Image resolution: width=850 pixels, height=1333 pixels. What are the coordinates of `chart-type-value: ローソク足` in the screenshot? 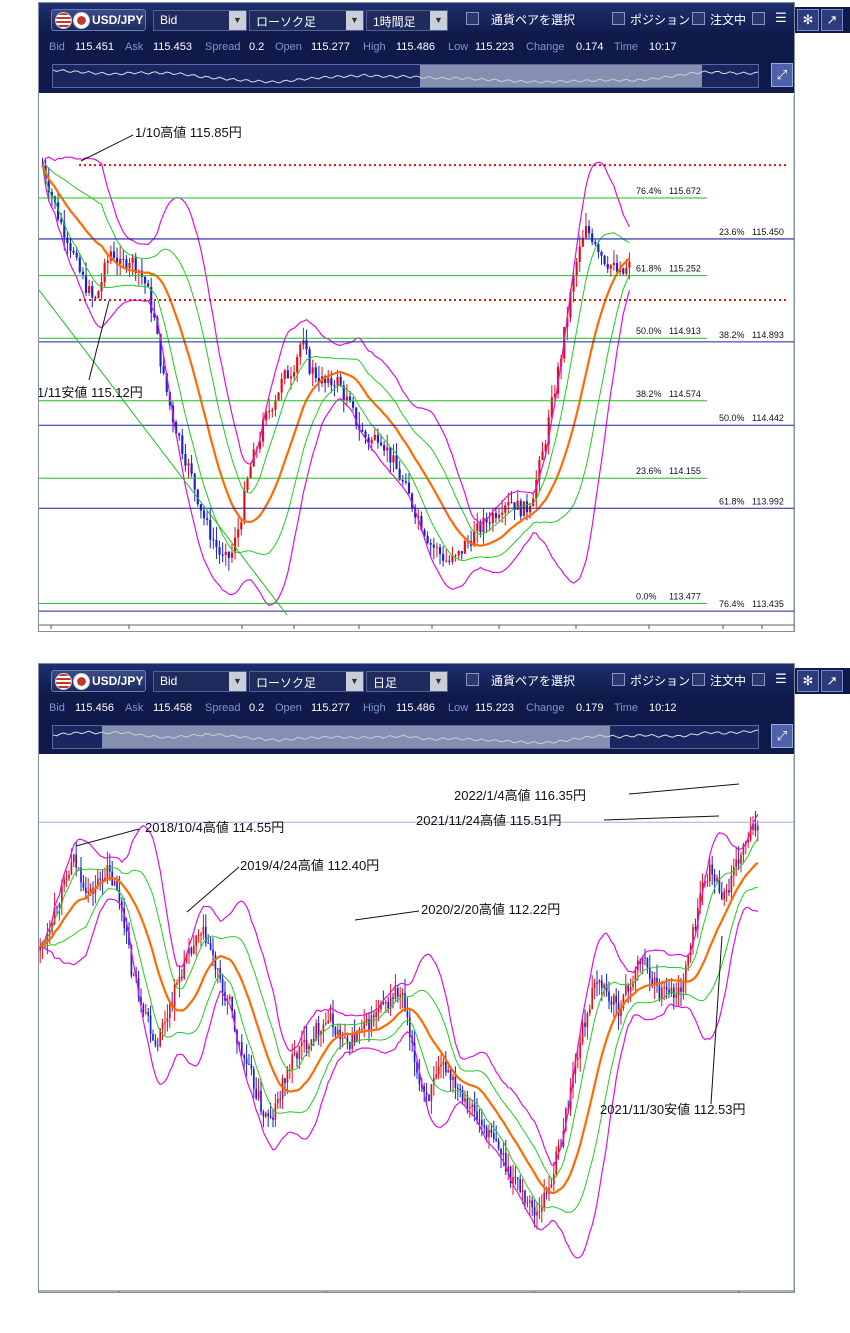 It's located at (286, 22).